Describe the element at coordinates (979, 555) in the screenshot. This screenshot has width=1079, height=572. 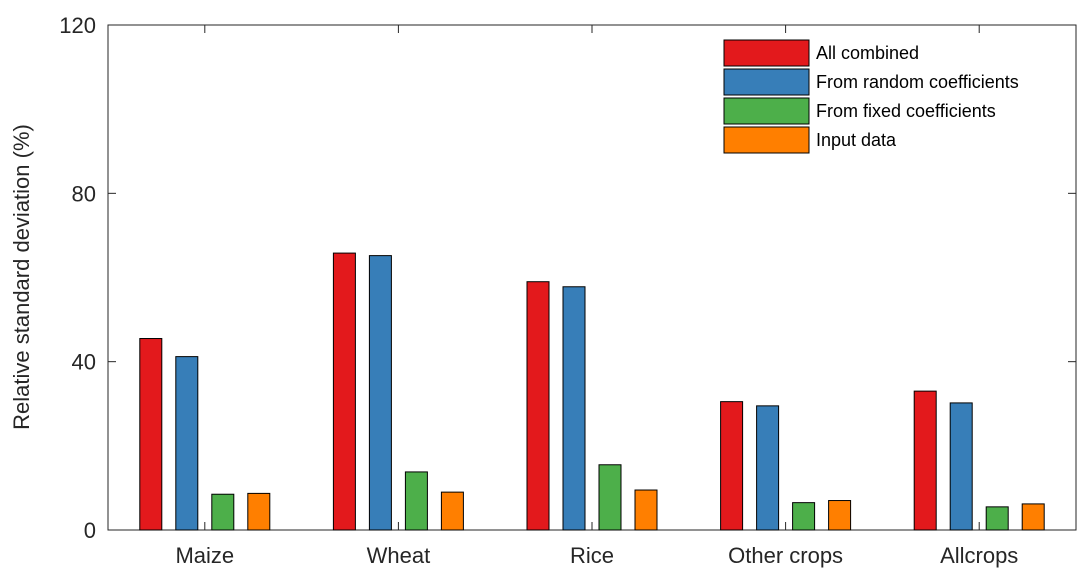
I see `x-tick-label: Allcrops` at that location.